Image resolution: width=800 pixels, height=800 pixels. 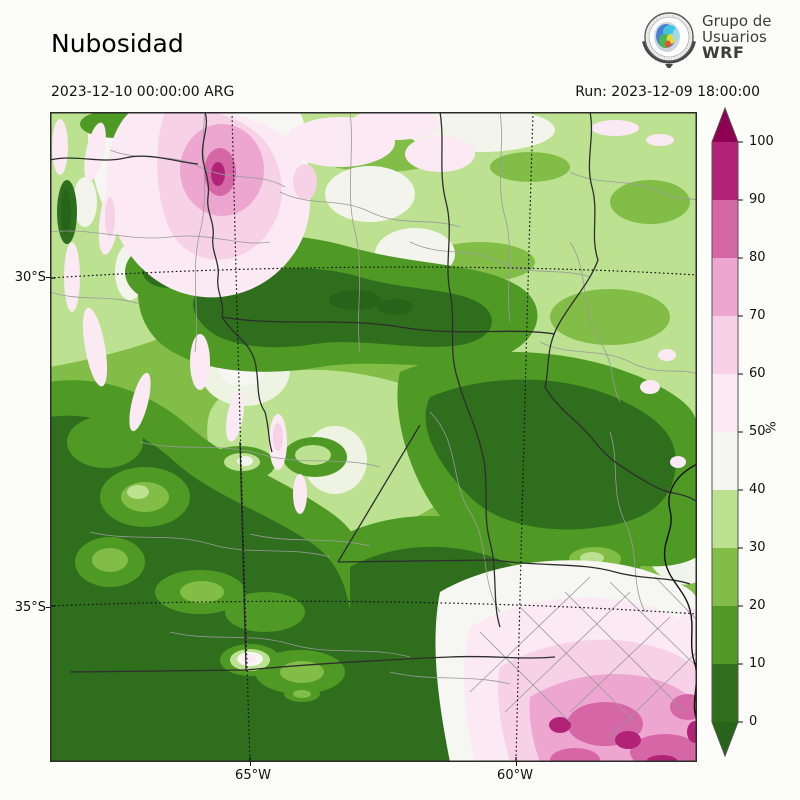 What do you see at coordinates (725, 739) in the screenshot?
I see `colorbar-arrow-under` at bounding box center [725, 739].